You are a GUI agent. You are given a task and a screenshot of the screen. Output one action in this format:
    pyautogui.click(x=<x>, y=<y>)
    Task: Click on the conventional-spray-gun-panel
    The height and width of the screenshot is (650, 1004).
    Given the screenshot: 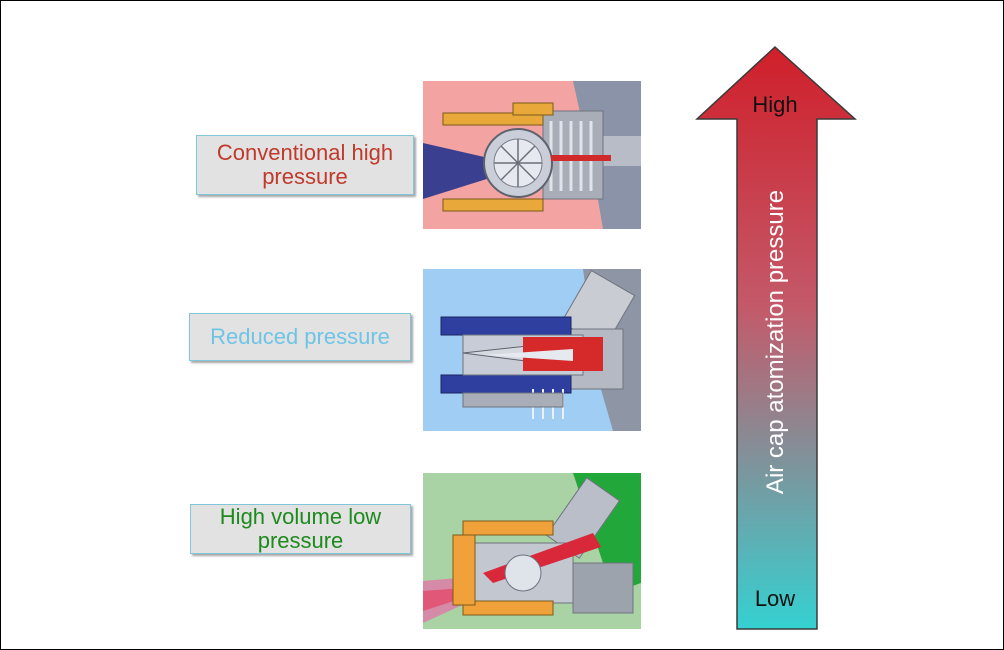 What is the action you would take?
    pyautogui.click(x=532, y=155)
    